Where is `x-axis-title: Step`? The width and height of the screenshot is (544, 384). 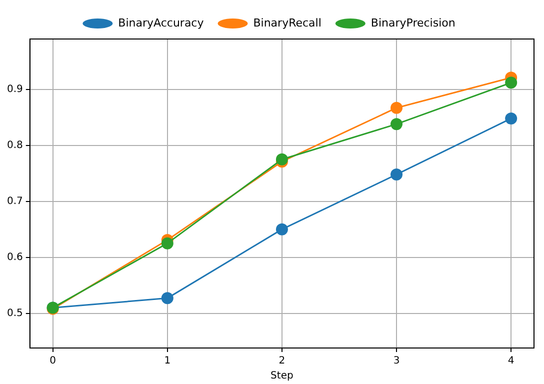
x-axis-title: Step is located at coordinates (282, 376).